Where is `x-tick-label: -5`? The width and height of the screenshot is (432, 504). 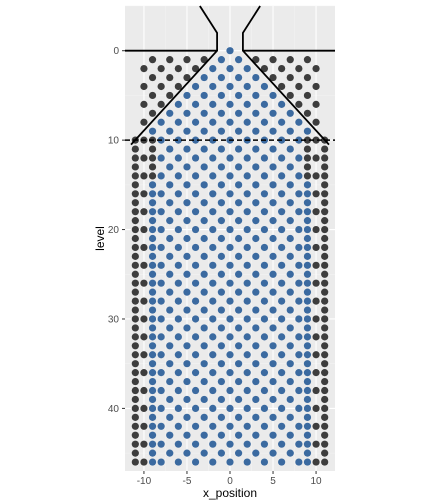 x-tick-label: -5 is located at coordinates (187, 481).